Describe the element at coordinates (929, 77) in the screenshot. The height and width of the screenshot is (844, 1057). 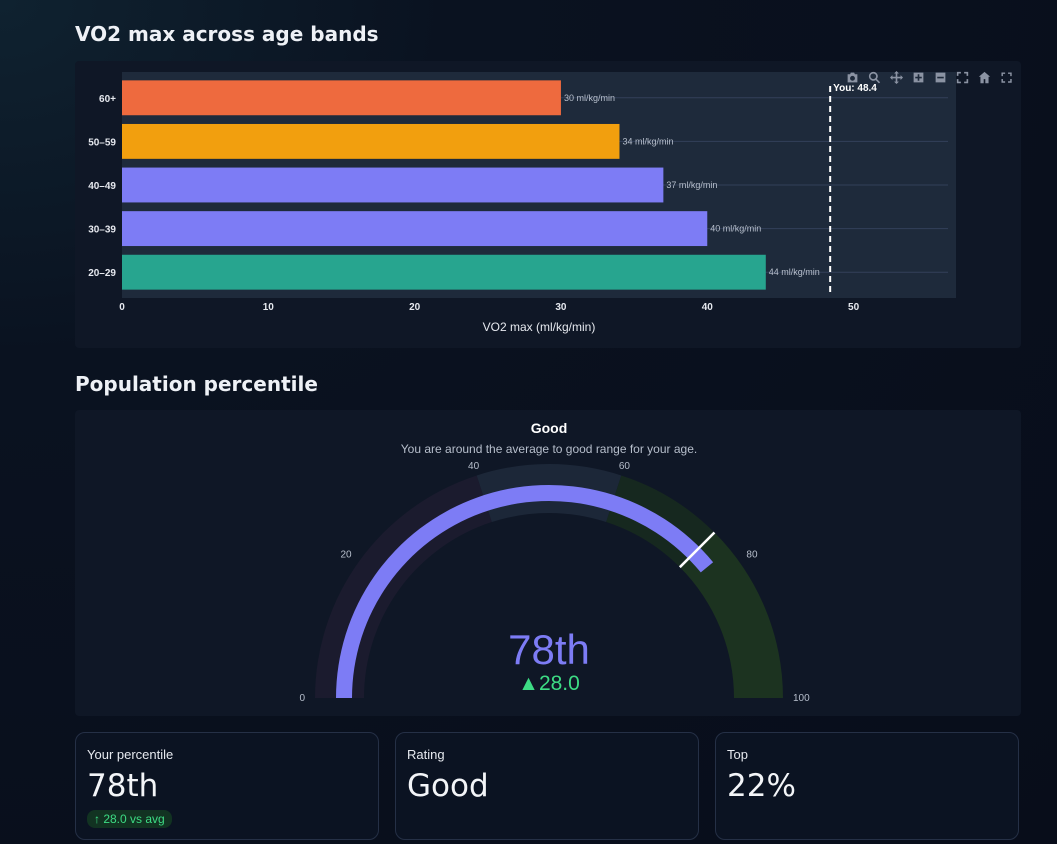
I see `chart-modebar` at that location.